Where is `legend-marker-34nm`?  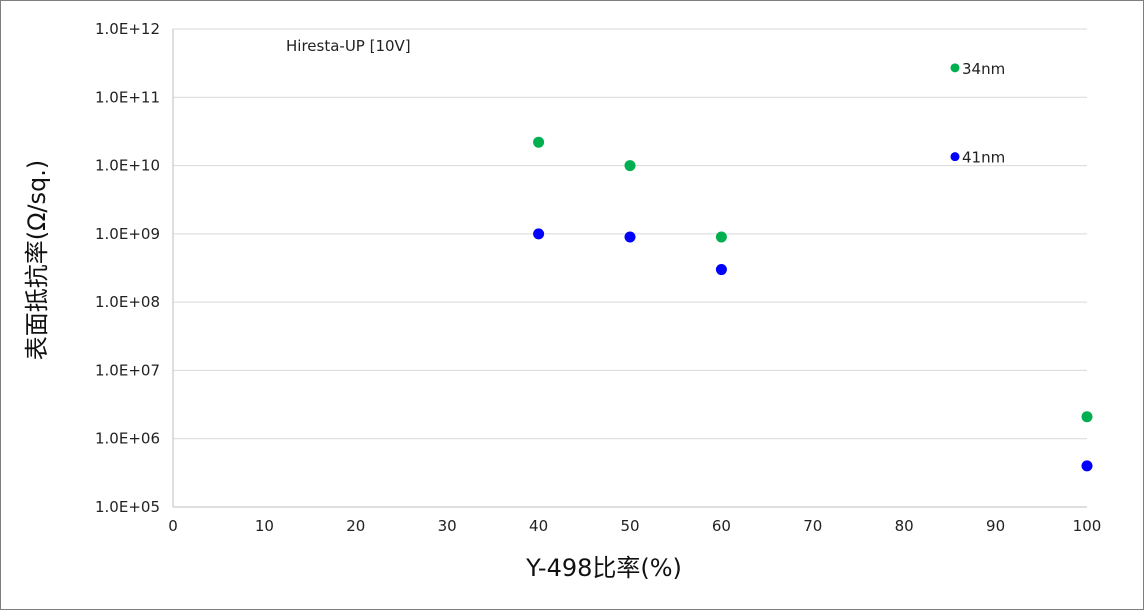
legend-marker-34nm is located at coordinates (955, 68).